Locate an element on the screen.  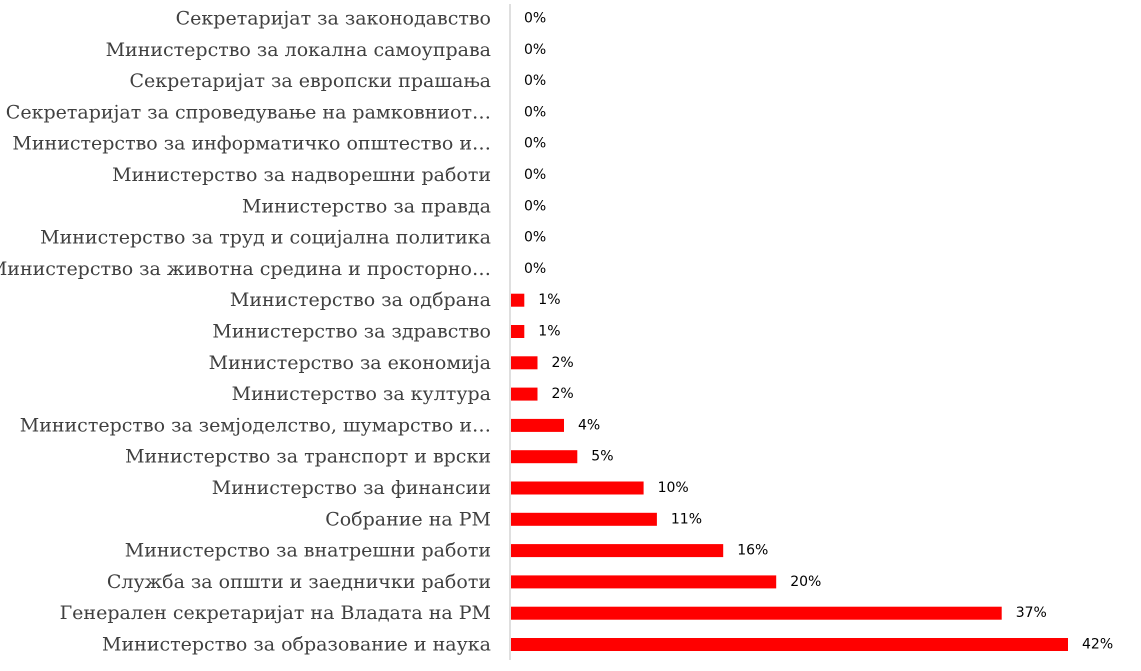
category-label: Генерален секретаријат на Владата на РМ is located at coordinates (275, 613).